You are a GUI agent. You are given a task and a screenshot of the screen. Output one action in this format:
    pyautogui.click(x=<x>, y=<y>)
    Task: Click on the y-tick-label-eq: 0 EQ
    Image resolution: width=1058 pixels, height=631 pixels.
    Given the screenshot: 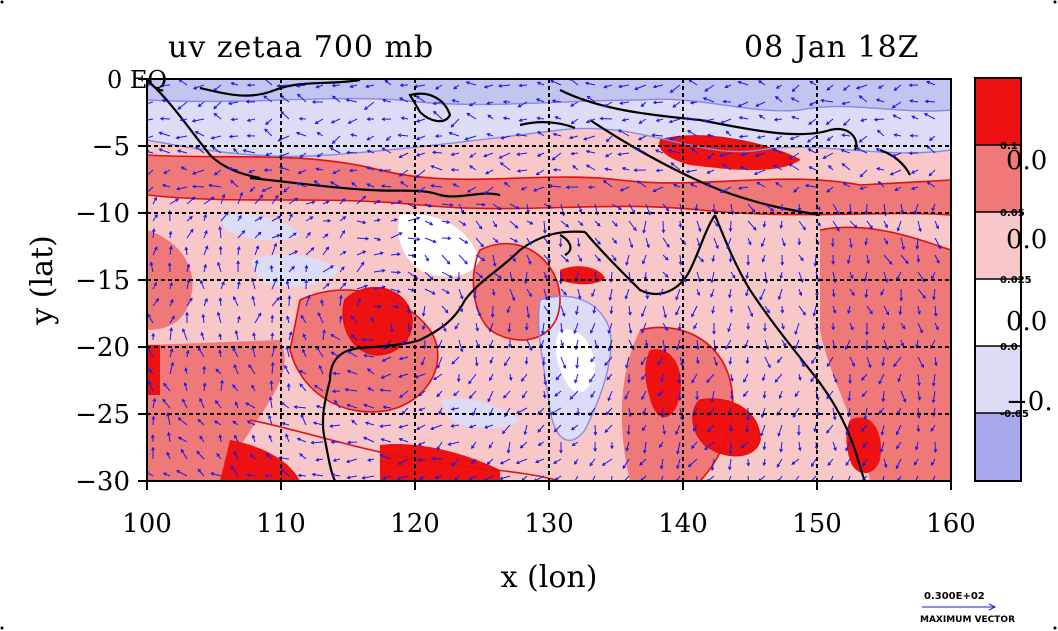 What is the action you would take?
    pyautogui.click(x=137, y=80)
    